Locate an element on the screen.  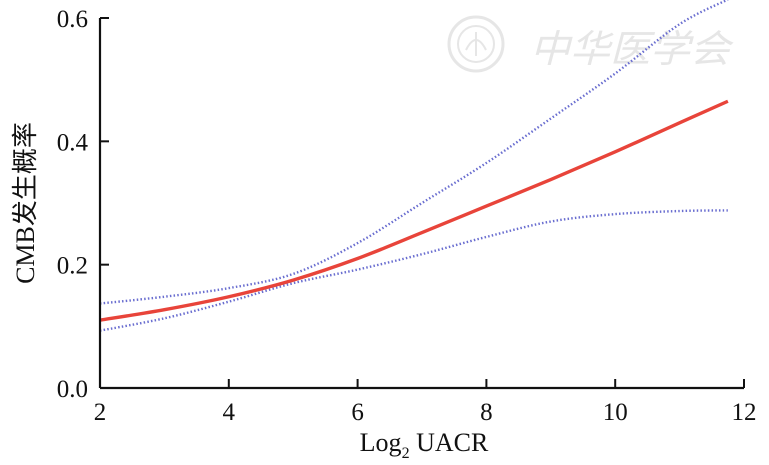
y-tick-label: 0.2 is located at coordinates (72, 266).